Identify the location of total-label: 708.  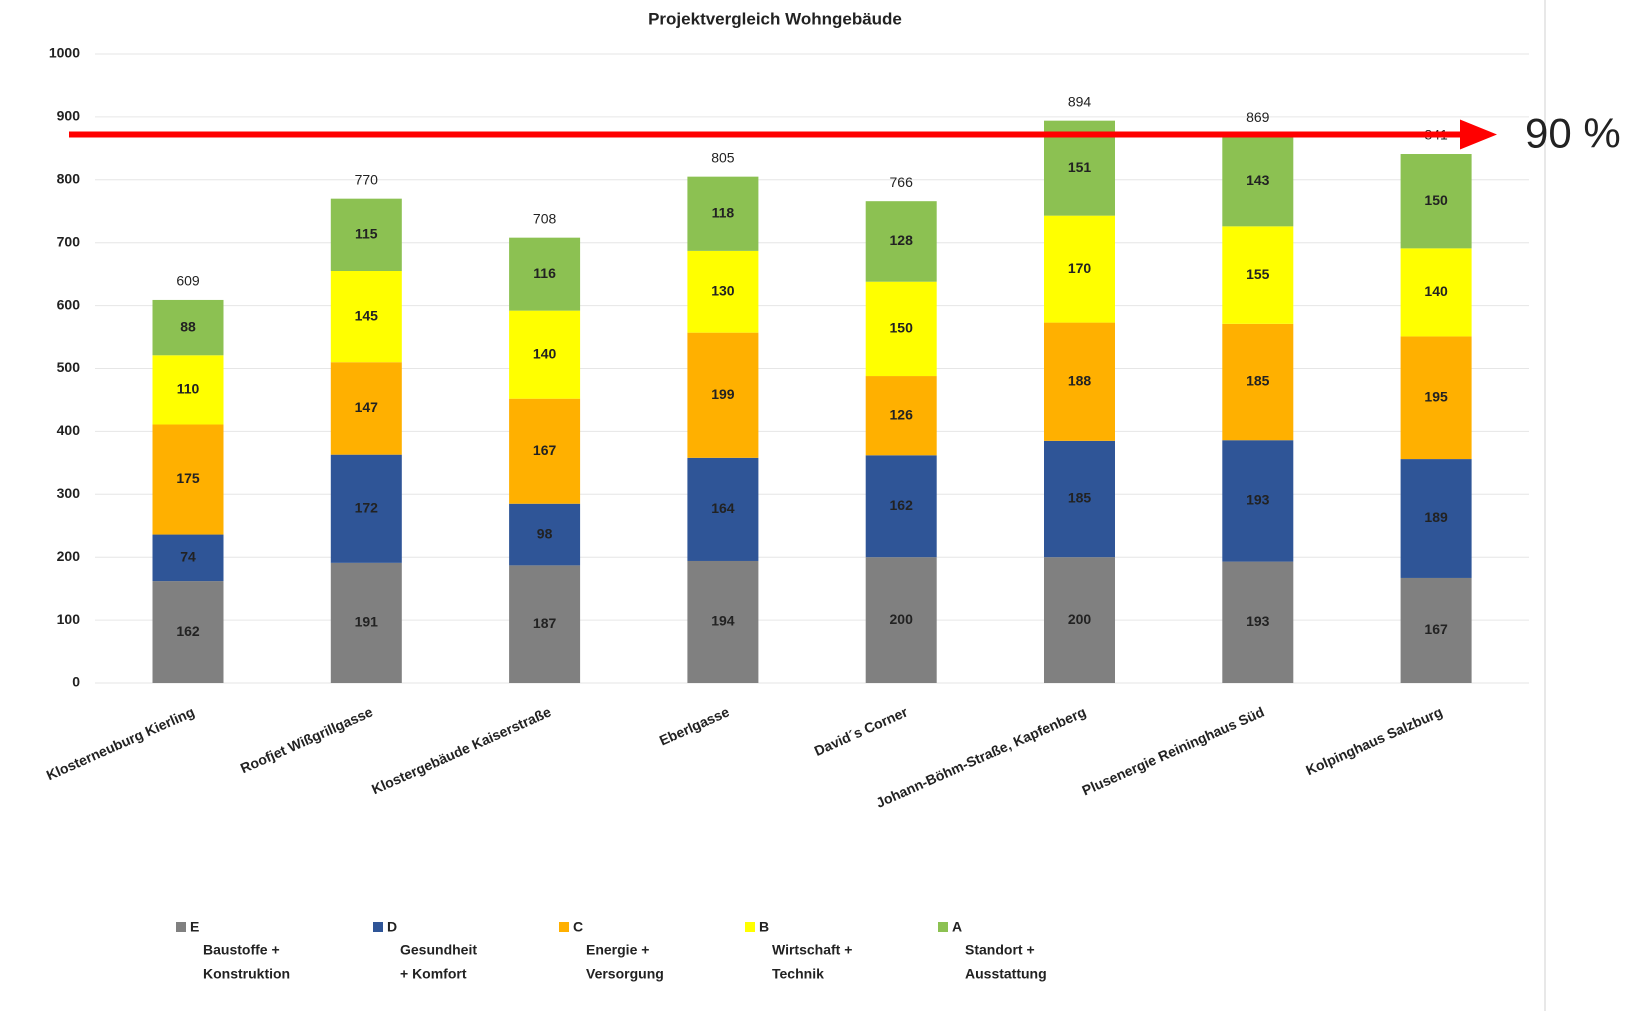
(545, 218).